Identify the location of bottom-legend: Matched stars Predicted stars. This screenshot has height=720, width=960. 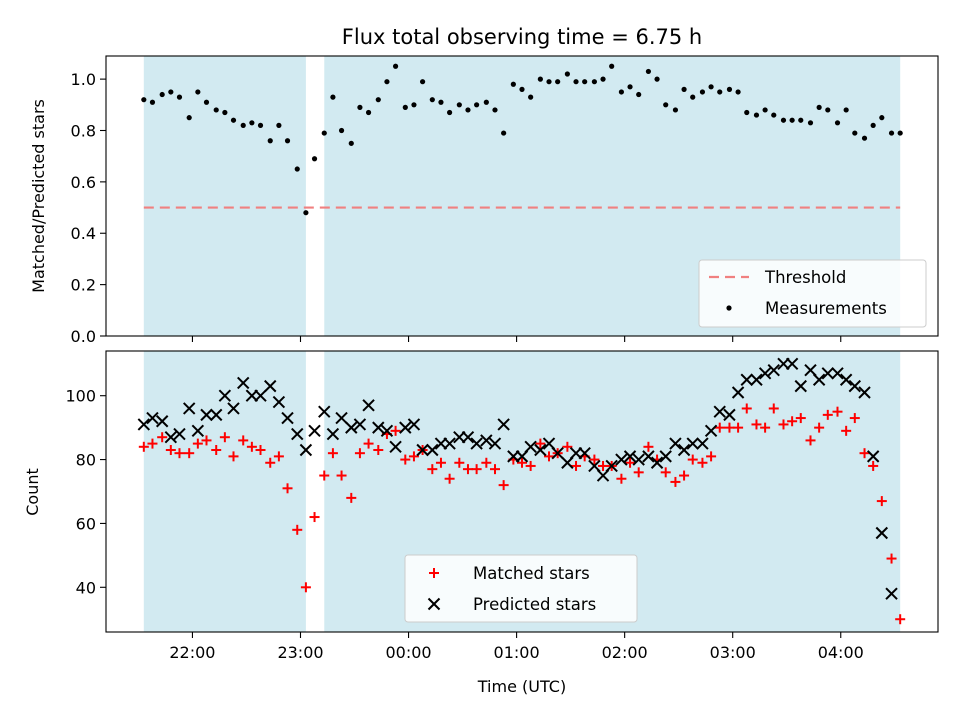
(521, 588).